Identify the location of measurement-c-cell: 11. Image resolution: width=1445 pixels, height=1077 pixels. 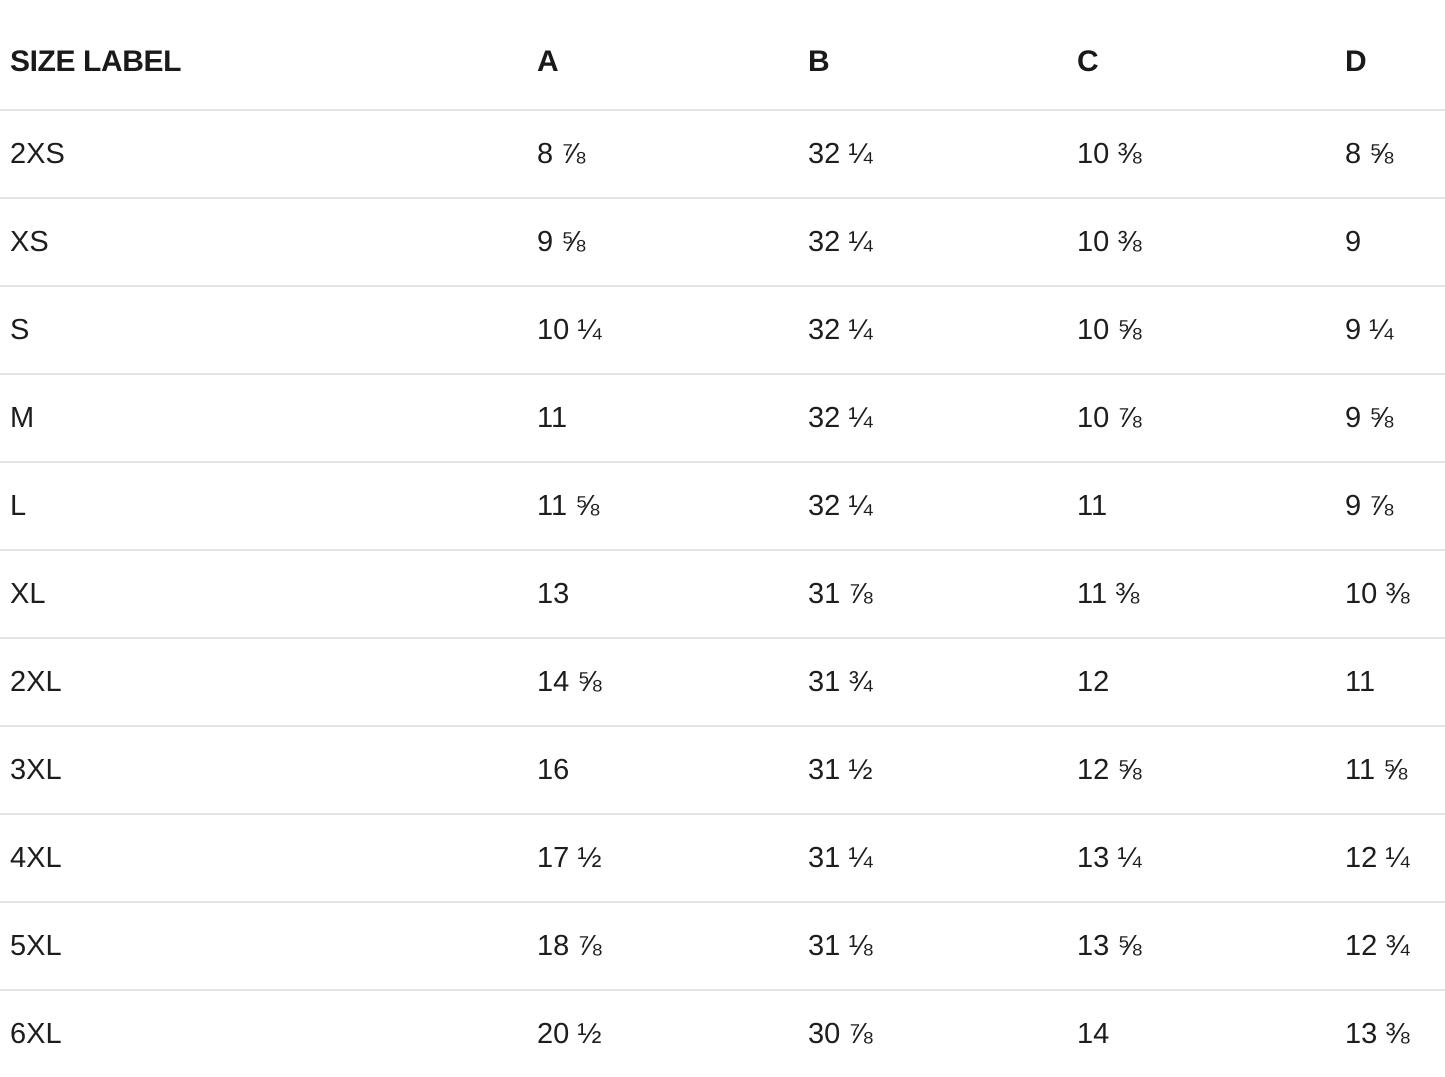
(1092, 505).